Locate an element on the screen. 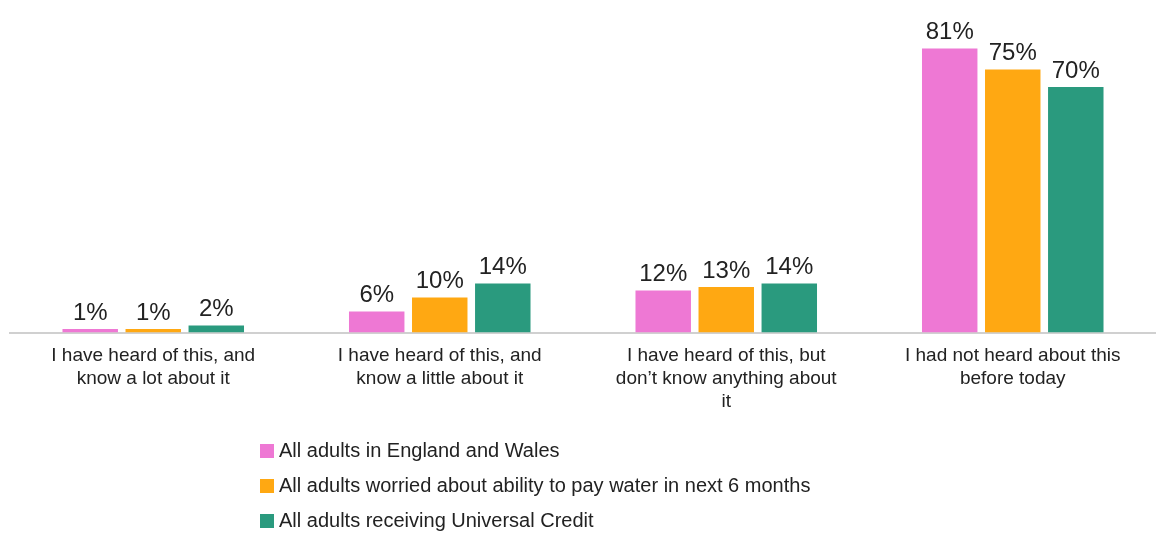 This screenshot has width=1156, height=540. legend-label: All adults worried about ability to pay water in next 6 months is located at coordinates (545, 485).